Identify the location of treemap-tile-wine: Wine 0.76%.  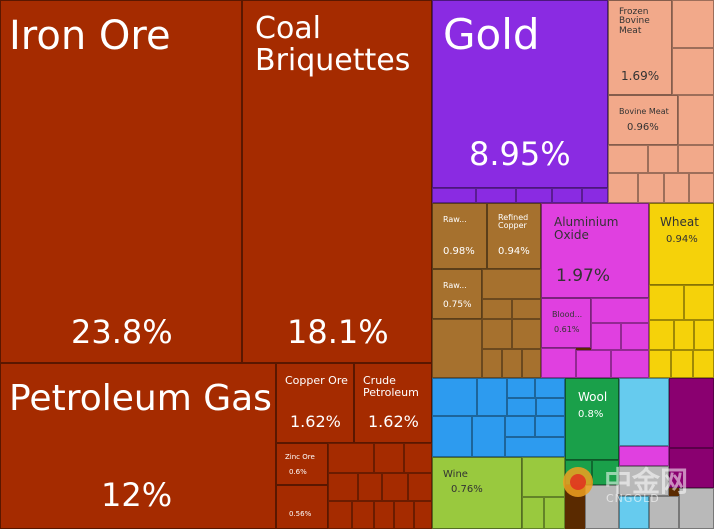
(477, 493).